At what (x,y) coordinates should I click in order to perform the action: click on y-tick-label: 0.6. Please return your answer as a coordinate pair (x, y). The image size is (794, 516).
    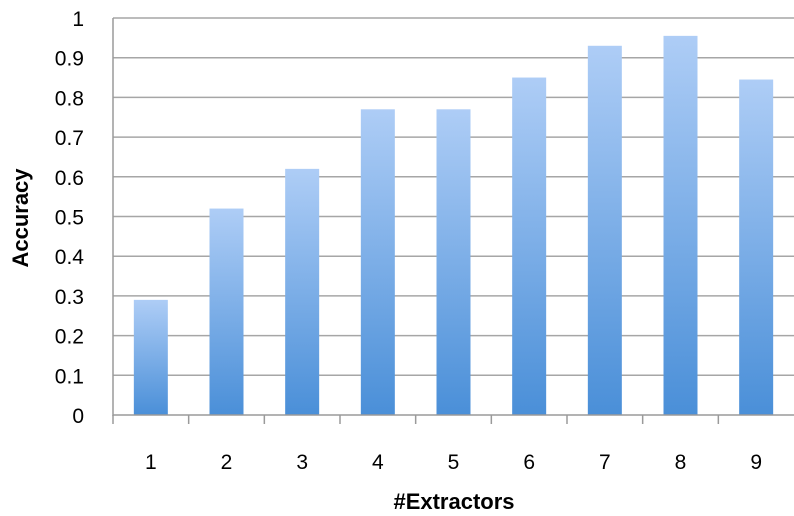
    Looking at the image, I should click on (69, 178).